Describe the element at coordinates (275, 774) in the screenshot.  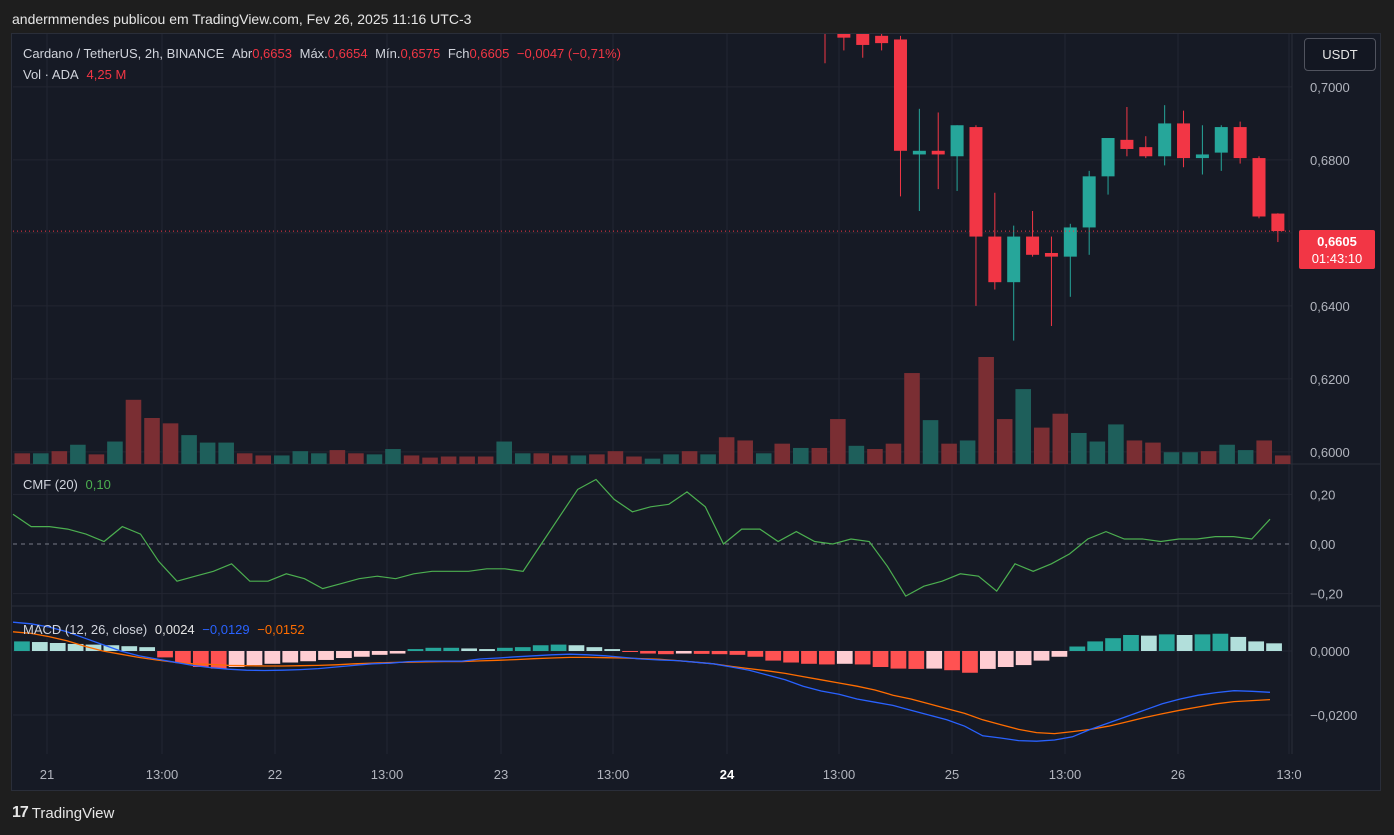
I see `x-tick-label: 22` at that location.